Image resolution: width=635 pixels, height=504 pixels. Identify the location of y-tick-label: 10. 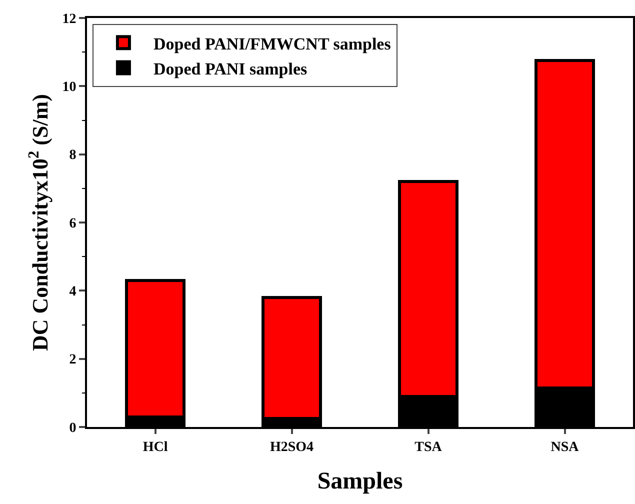
(69, 88).